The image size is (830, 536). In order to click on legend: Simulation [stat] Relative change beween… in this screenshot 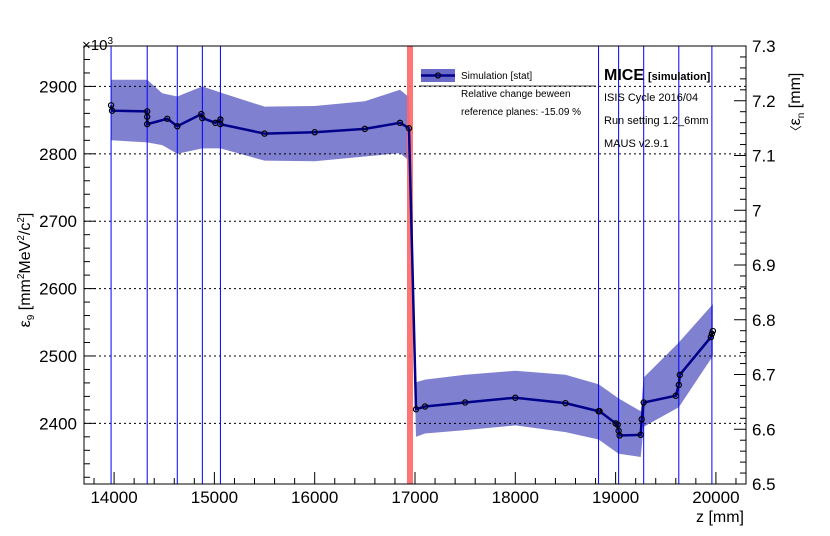, I will do `click(507, 93)`.